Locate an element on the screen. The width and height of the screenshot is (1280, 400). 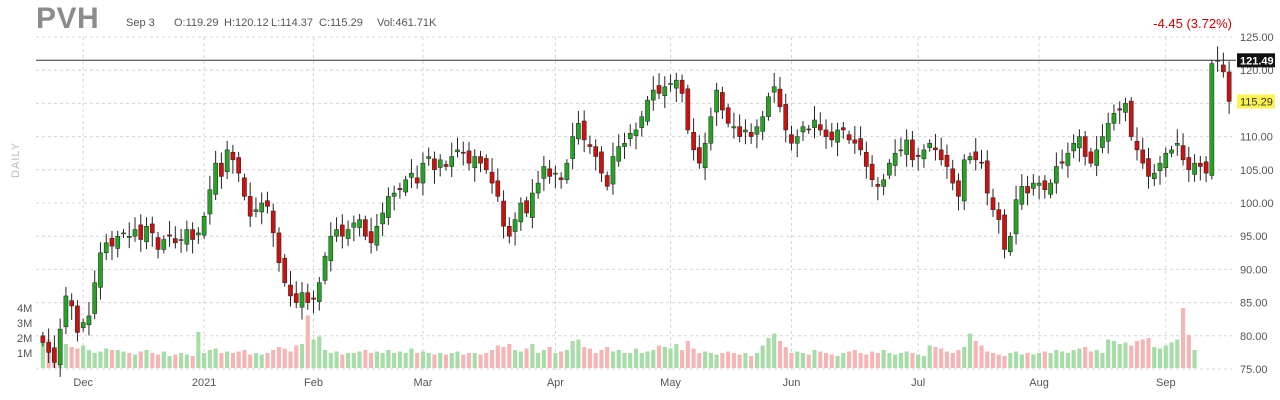
x-tick-label: 2021 is located at coordinates (204, 383).